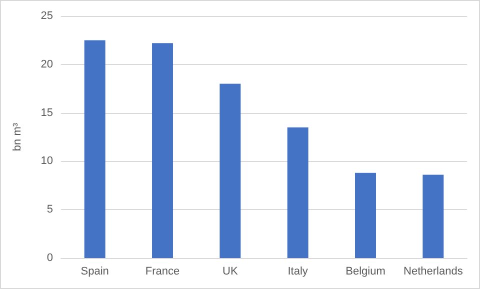 This screenshot has height=289, width=480. Describe the element at coordinates (49, 258) in the screenshot. I see `y-tick-label: 0` at that location.